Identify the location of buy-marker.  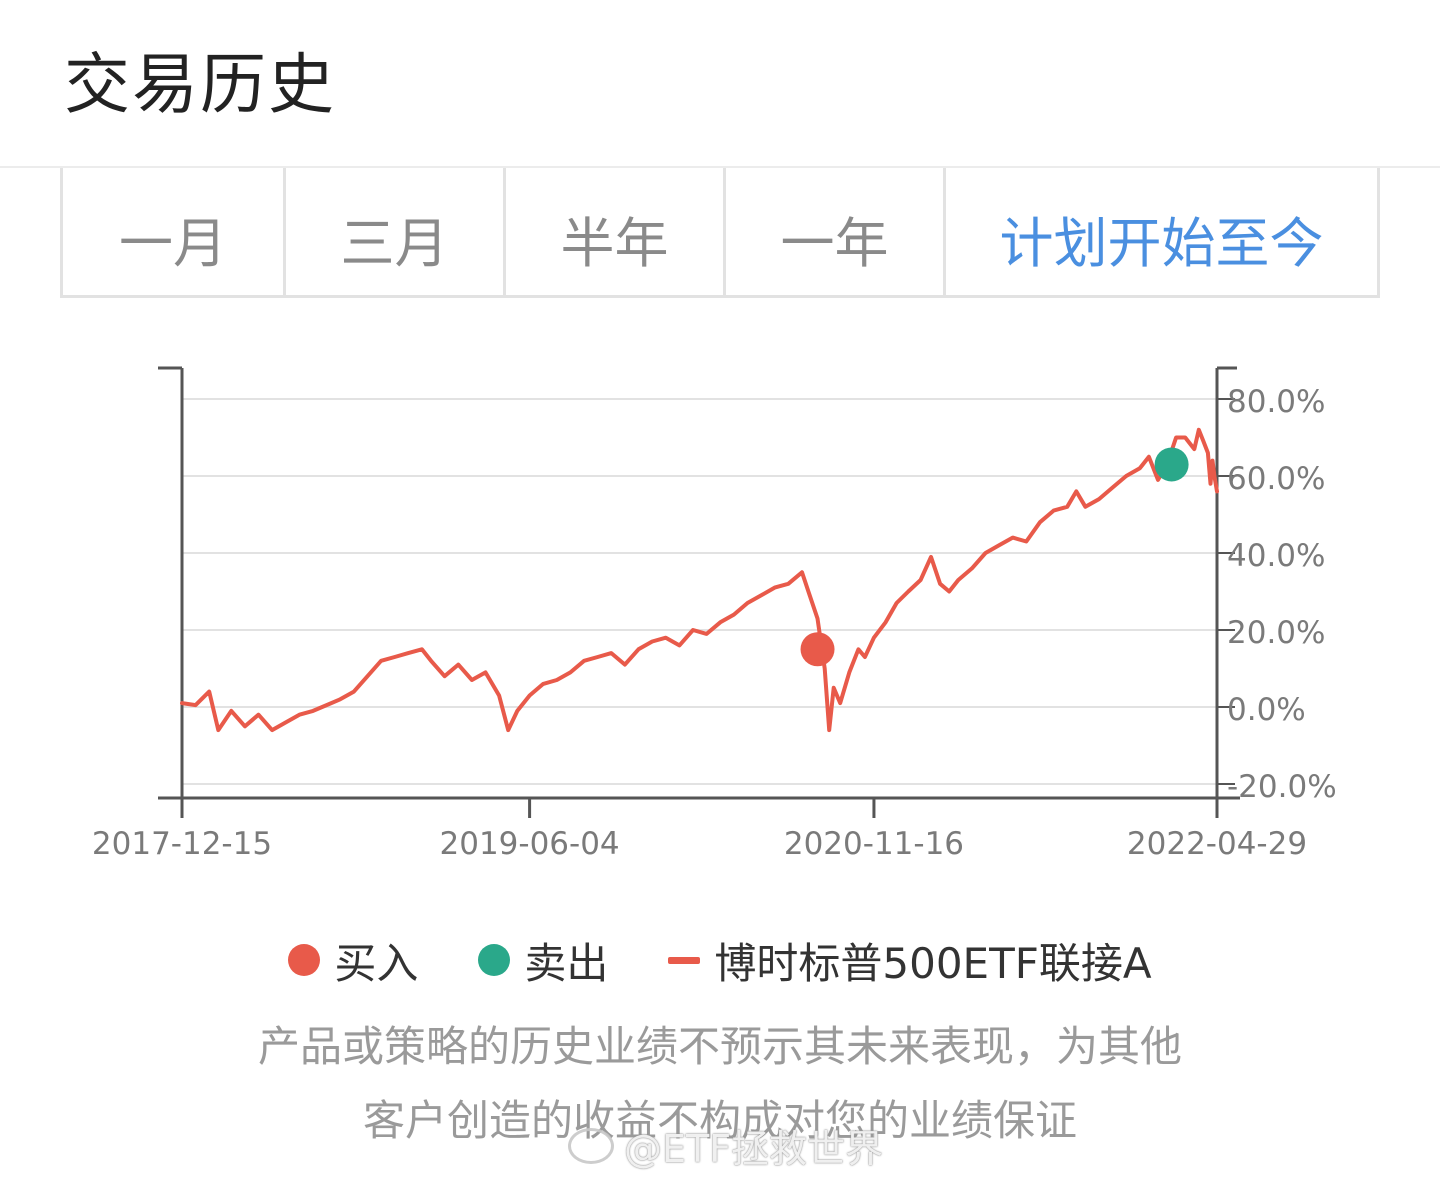
(817, 649).